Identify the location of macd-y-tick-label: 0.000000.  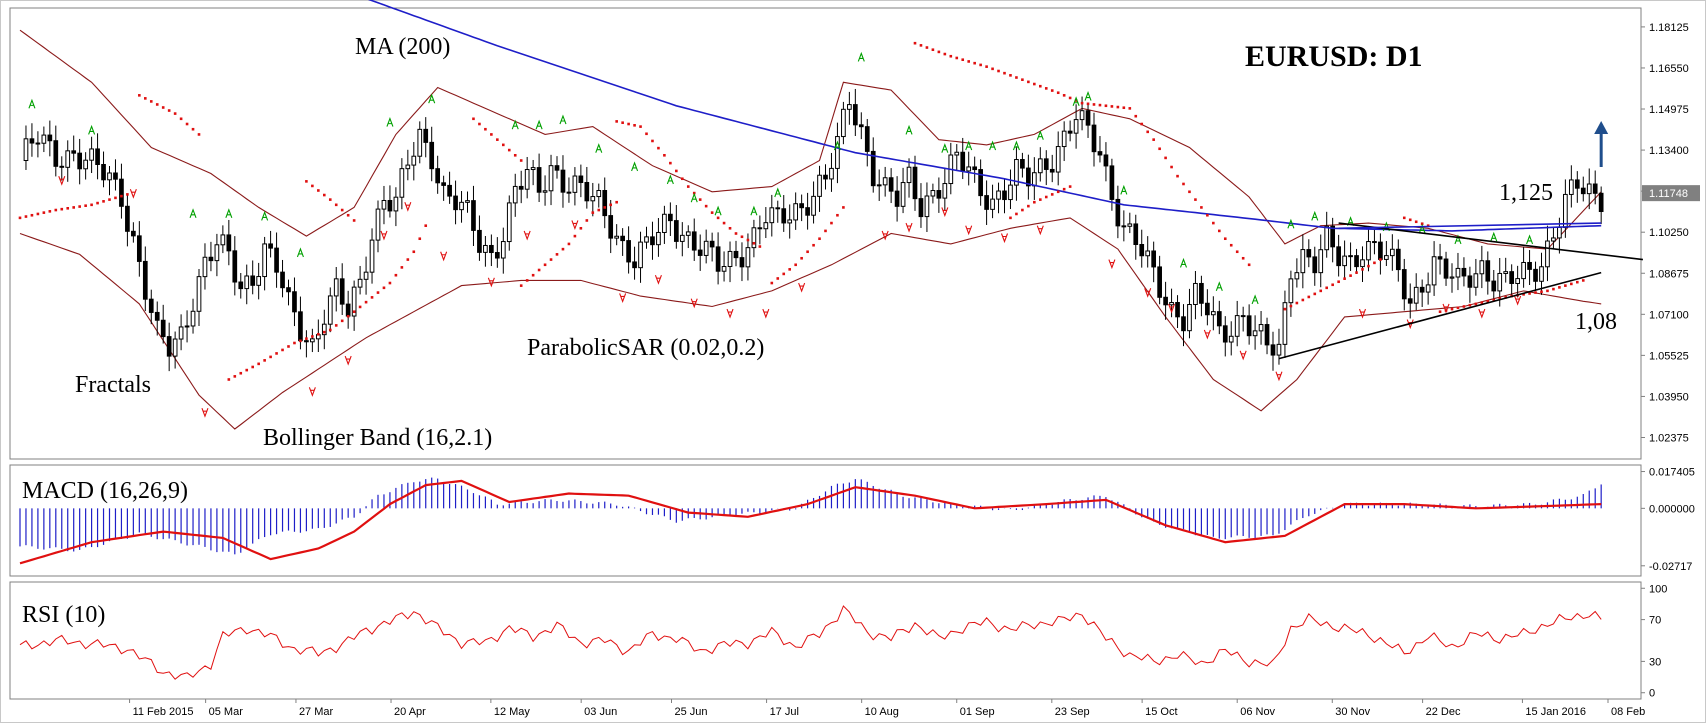
(1672, 509).